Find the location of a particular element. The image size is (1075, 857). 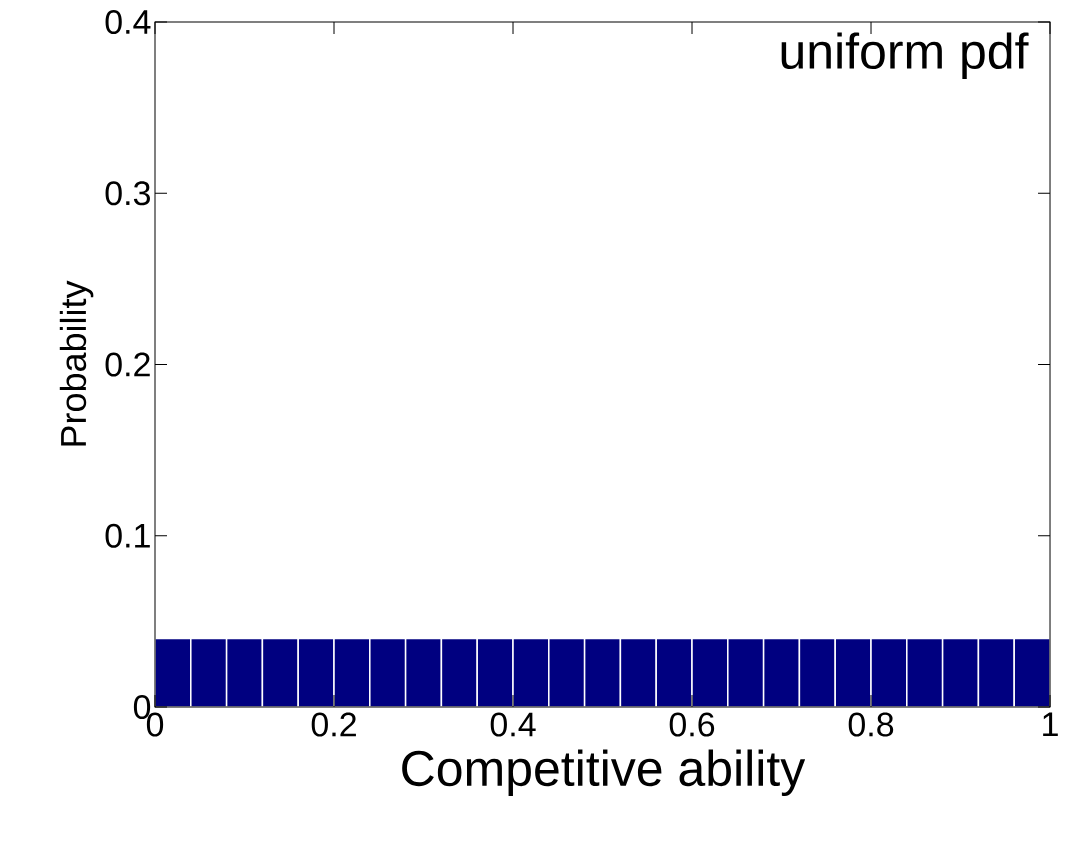

x-tick-label: 0.4 is located at coordinates (513, 724).